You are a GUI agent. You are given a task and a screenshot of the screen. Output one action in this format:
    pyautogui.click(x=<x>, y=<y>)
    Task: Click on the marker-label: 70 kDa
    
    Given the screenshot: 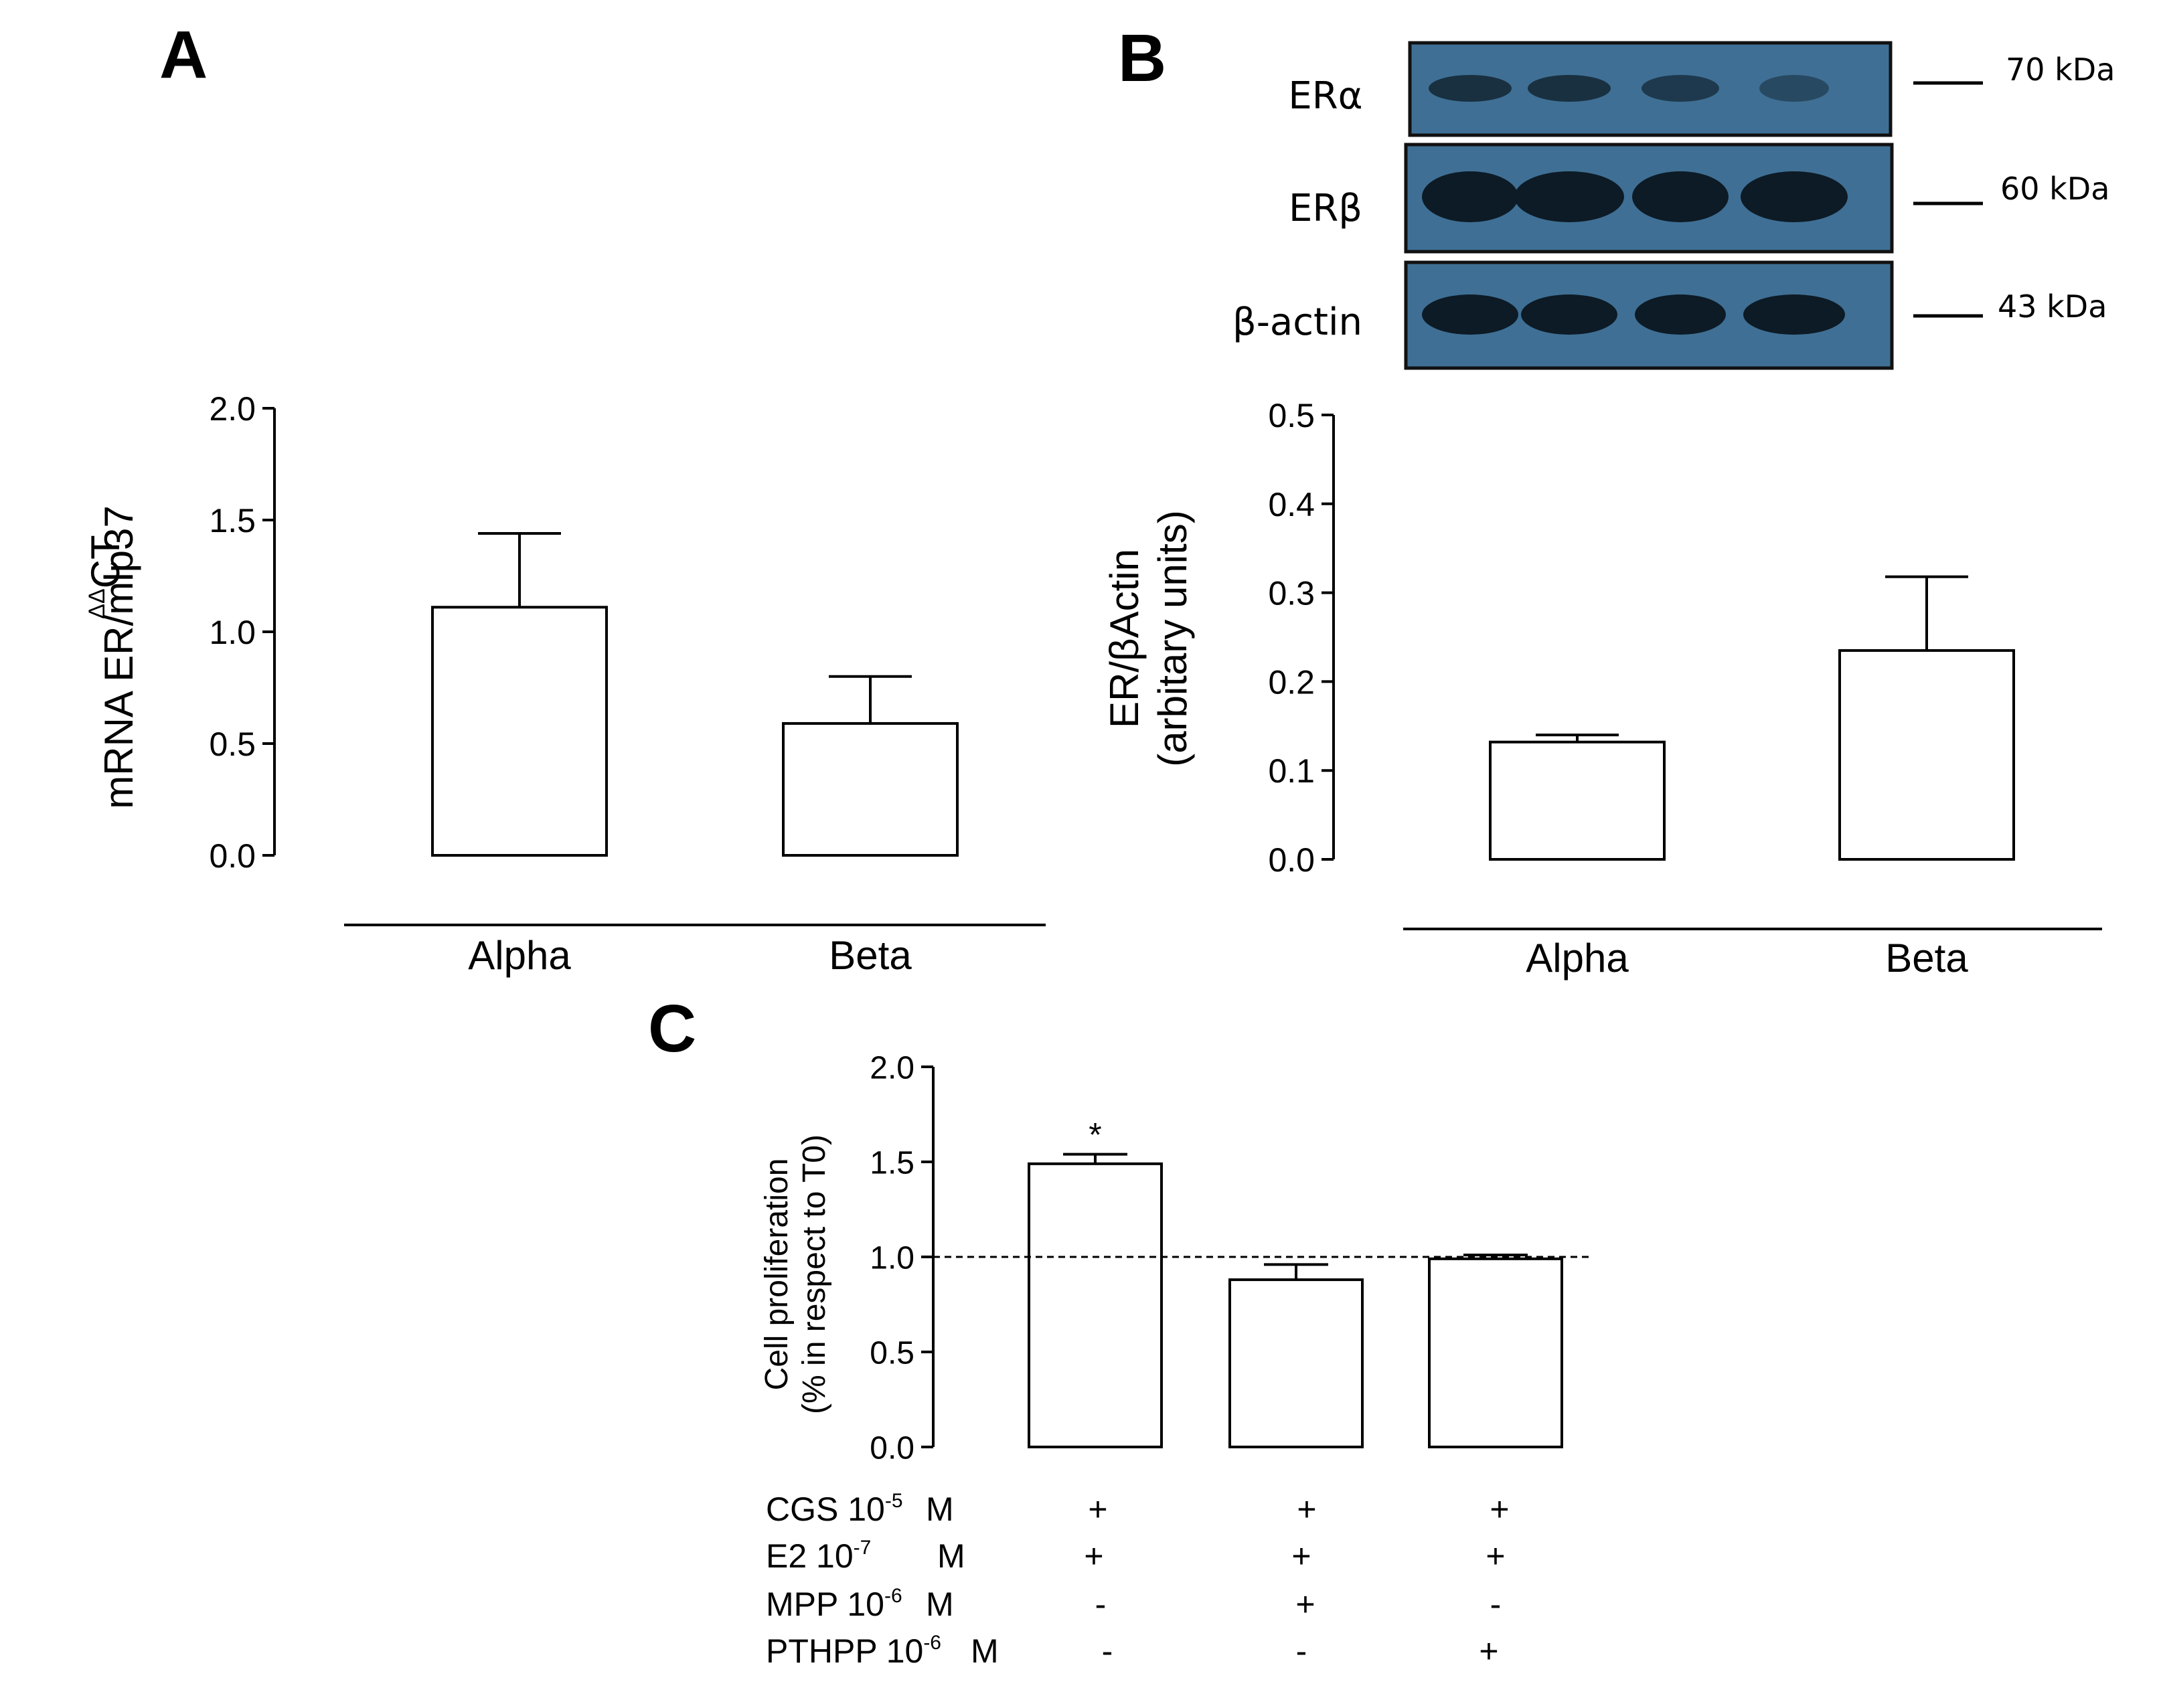 What is the action you would take?
    pyautogui.click(x=2060, y=70)
    